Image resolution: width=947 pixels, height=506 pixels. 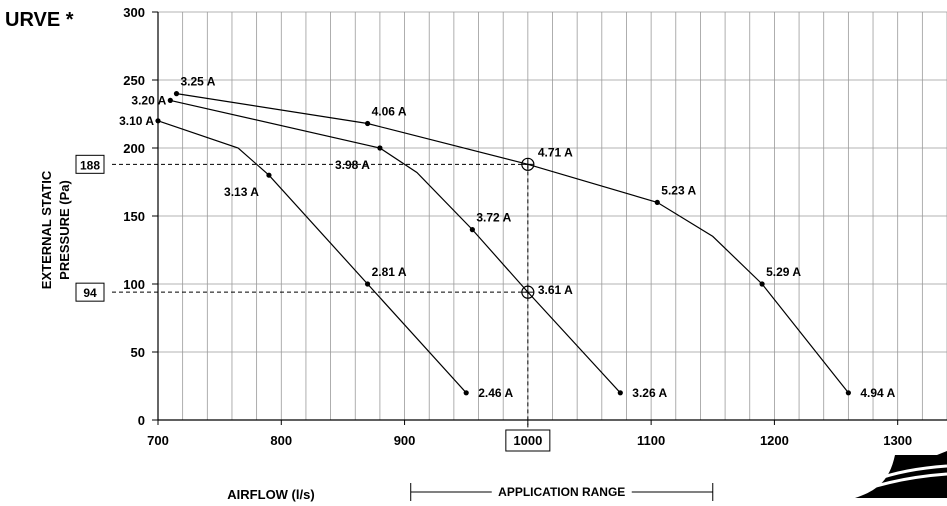 I want to click on y-tick-label: 50, so click(x=138, y=352).